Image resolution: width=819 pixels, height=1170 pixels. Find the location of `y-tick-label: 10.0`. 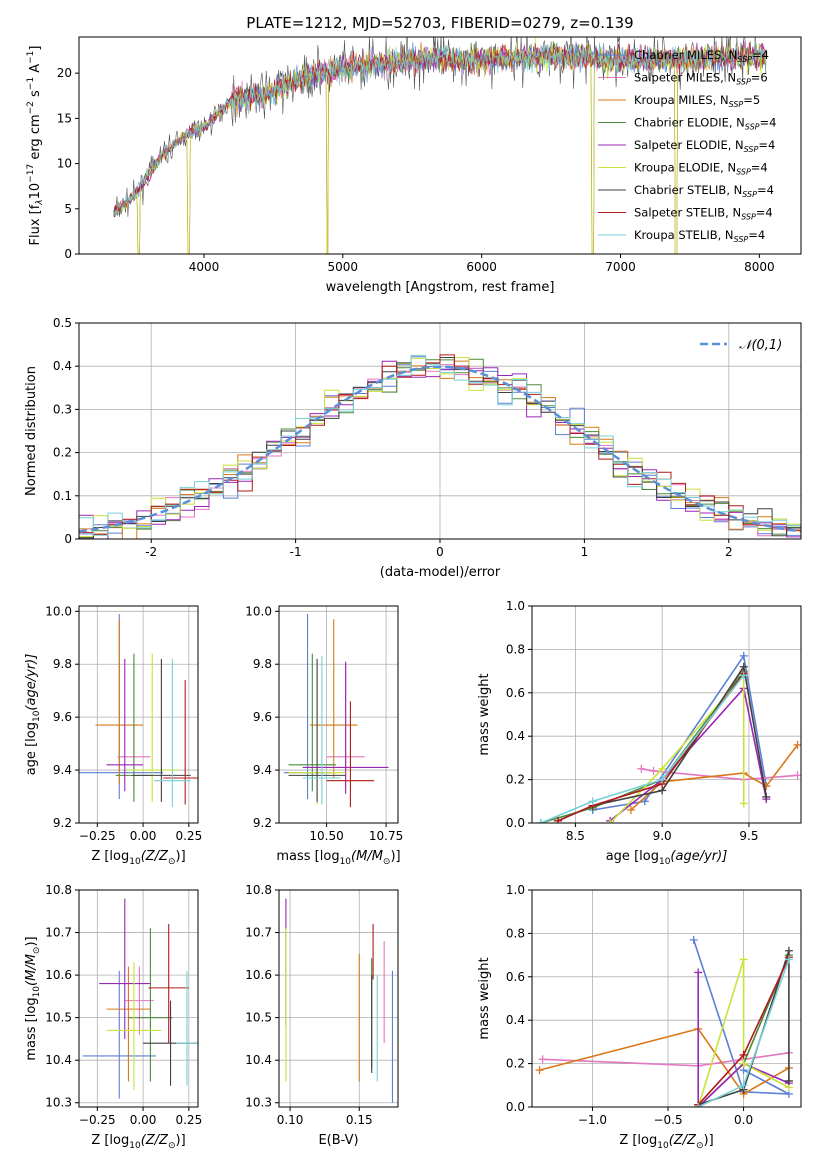

y-tick-label: 10.0 is located at coordinates (58, 611).